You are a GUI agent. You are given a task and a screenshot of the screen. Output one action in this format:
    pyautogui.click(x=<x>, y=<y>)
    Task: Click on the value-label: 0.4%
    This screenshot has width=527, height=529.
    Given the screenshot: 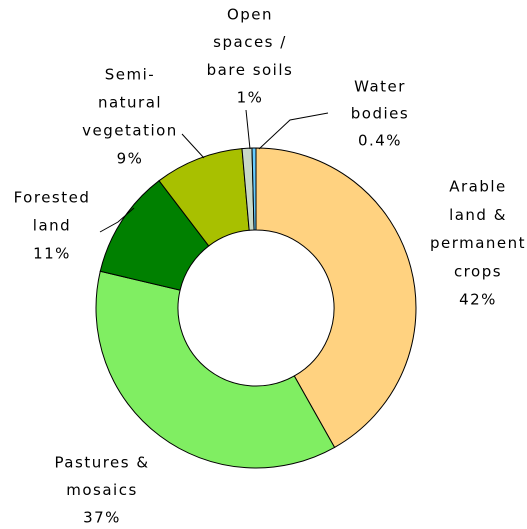 What is the action you would take?
    pyautogui.click(x=380, y=141)
    